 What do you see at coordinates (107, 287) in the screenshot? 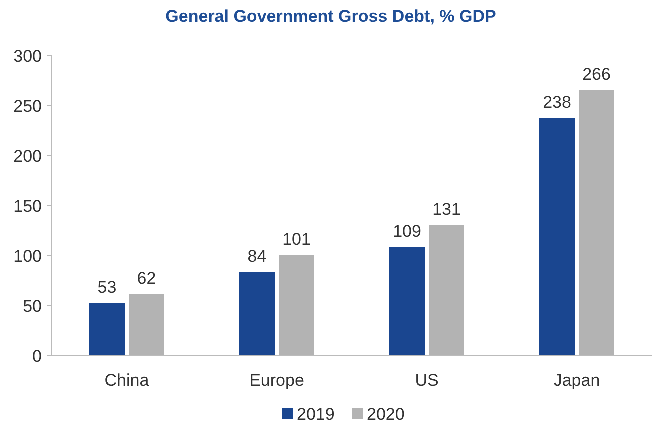
I see `data-label: 53` at bounding box center [107, 287].